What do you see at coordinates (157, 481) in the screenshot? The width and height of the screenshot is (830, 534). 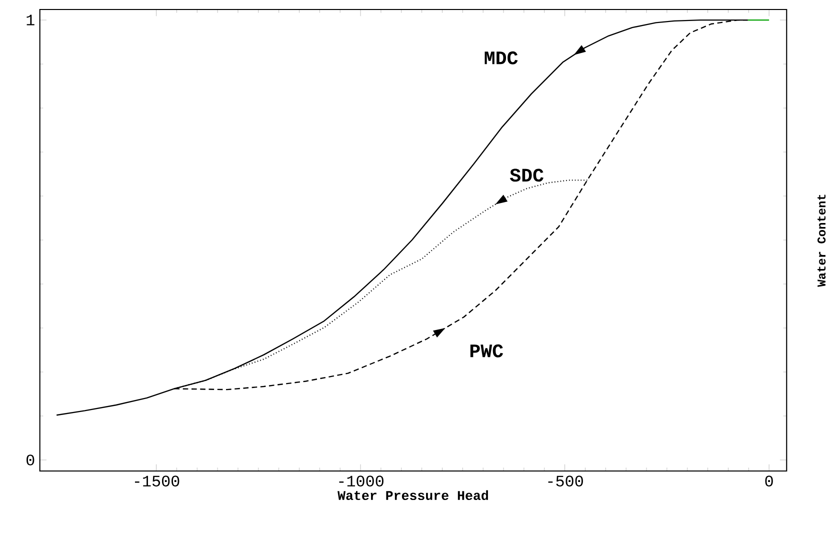 I see `x-tick-label: -1500` at bounding box center [157, 481].